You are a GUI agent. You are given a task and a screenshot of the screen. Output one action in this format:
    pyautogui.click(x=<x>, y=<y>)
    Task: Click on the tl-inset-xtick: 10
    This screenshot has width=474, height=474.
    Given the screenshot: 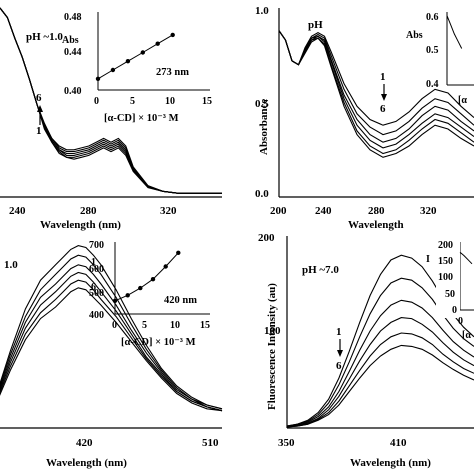 What is the action you would take?
    pyautogui.click(x=170, y=101)
    